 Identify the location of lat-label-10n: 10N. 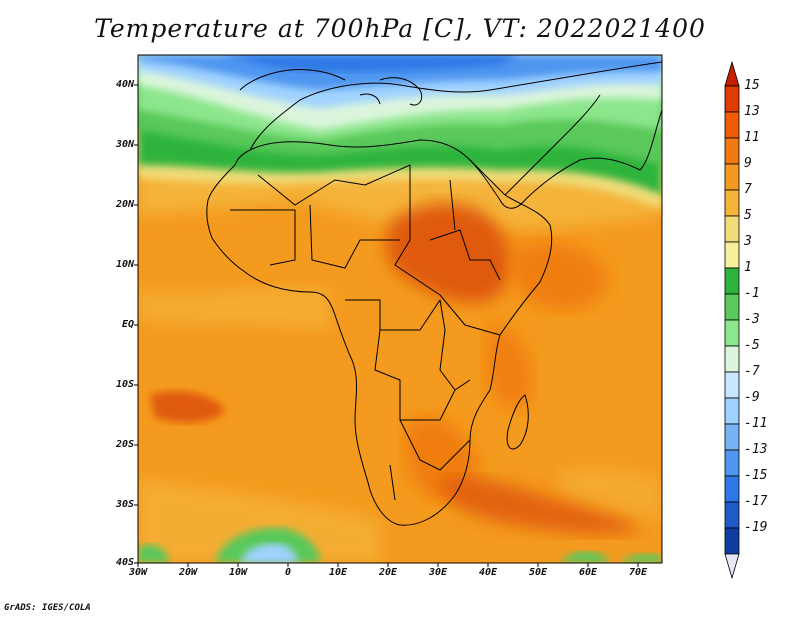
(124, 264).